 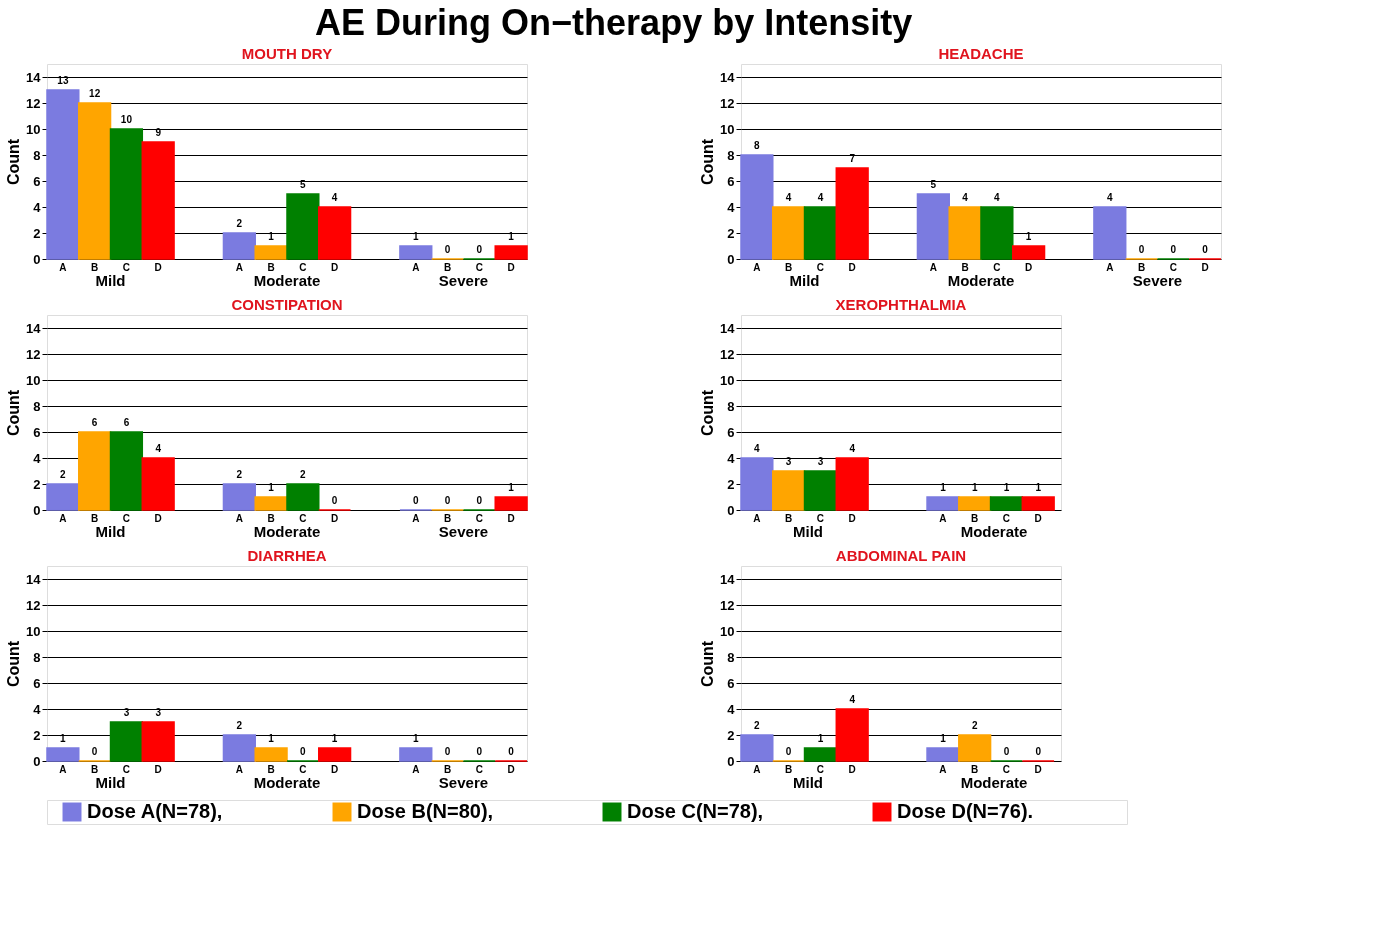 What do you see at coordinates (463, 280) in the screenshot?
I see `x-tick-label: Severe` at bounding box center [463, 280].